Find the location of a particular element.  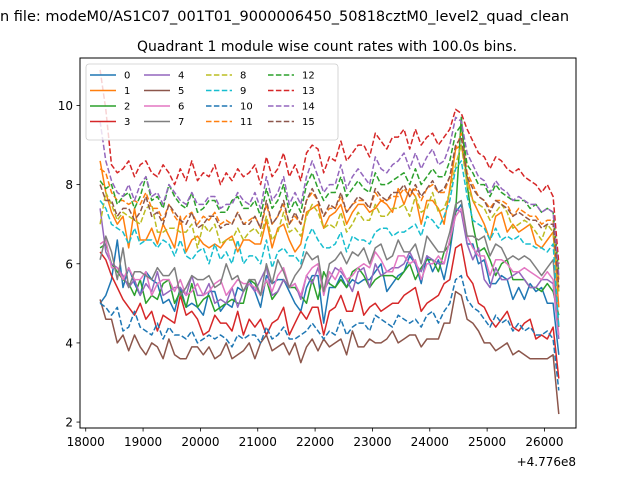

y-tick-label: 4 is located at coordinates (69, 343).